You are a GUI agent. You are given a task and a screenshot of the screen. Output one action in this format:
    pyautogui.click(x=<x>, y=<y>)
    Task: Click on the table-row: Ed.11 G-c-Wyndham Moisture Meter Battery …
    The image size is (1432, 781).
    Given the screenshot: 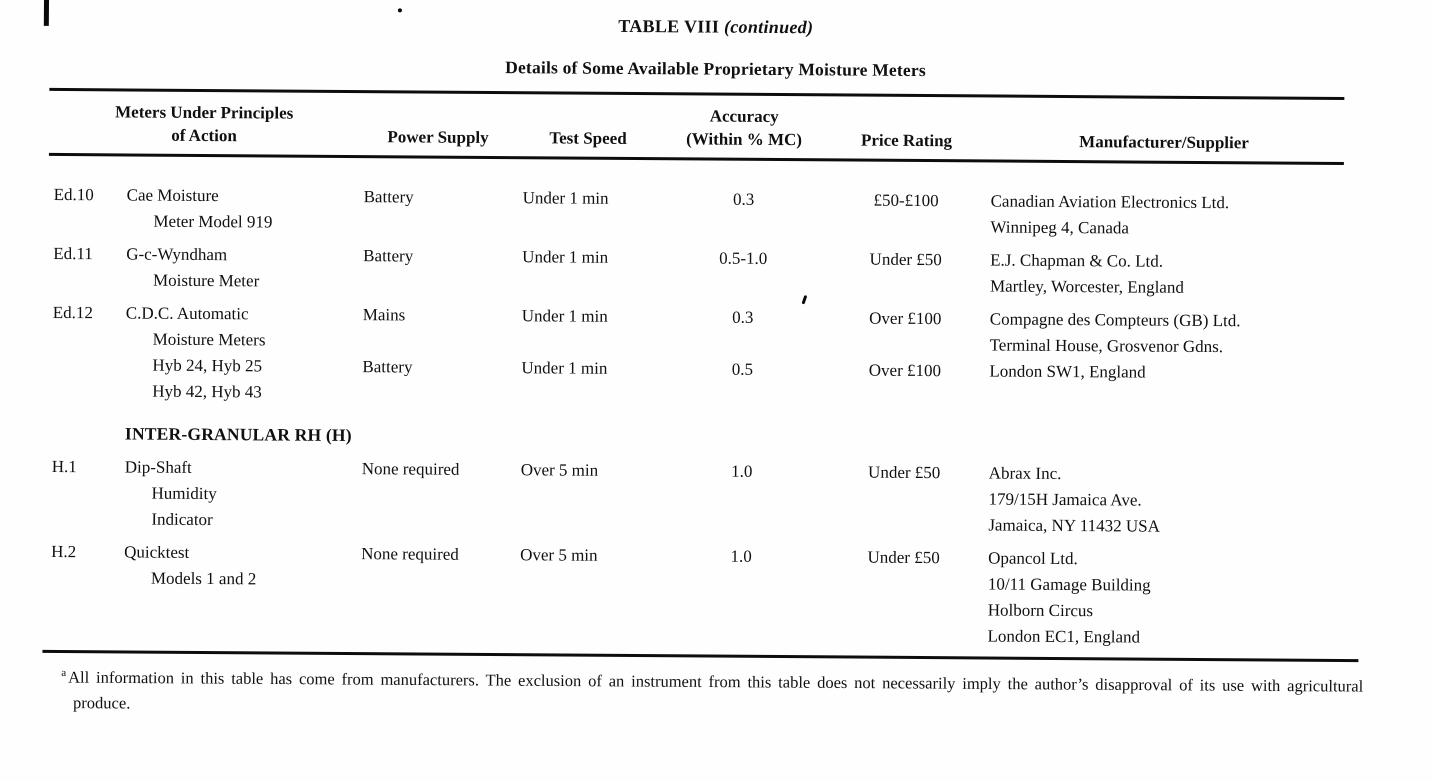 What is the action you would take?
    pyautogui.click(x=695, y=271)
    